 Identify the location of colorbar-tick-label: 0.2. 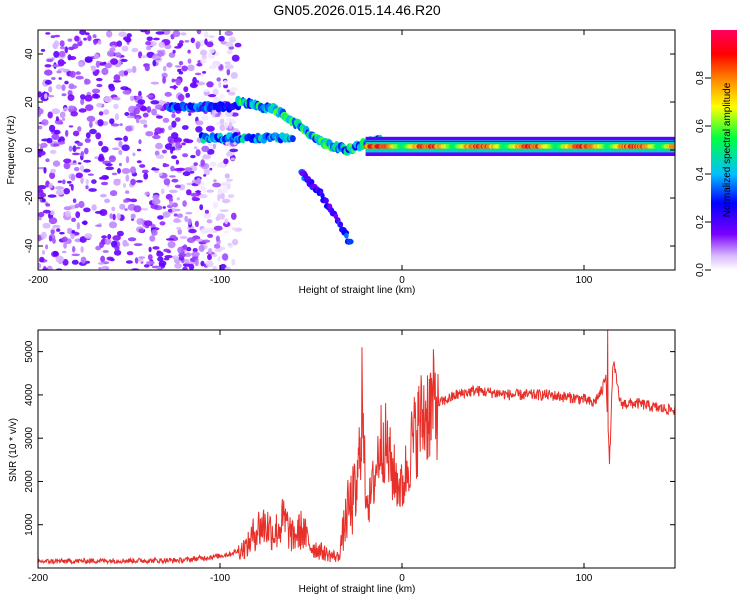
(700, 222).